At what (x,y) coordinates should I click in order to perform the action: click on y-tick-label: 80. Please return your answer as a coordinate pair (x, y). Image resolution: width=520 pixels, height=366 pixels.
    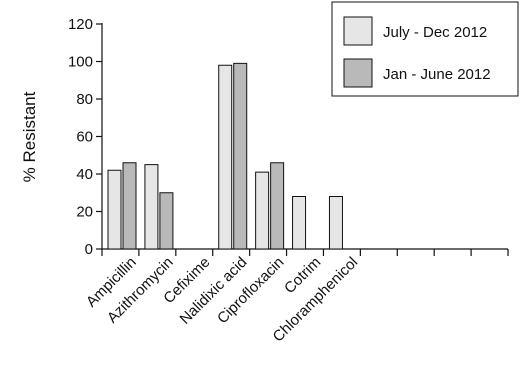
    Looking at the image, I should click on (84, 99).